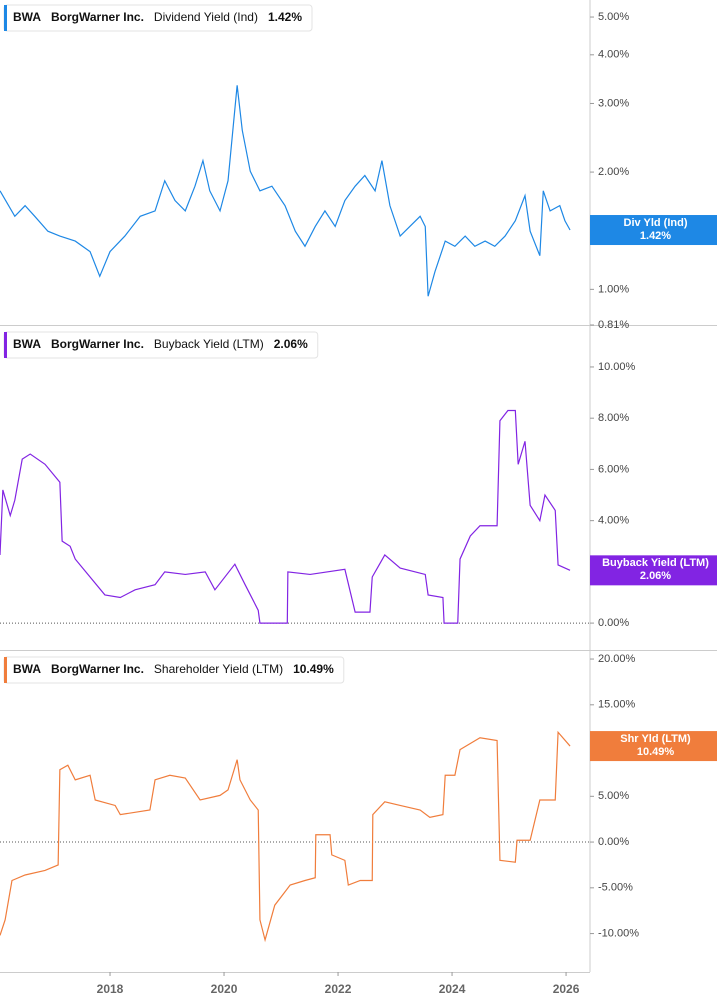 The image size is (717, 1005). What do you see at coordinates (618, 933) in the screenshot?
I see `y-tick-label: -10.00%` at bounding box center [618, 933].